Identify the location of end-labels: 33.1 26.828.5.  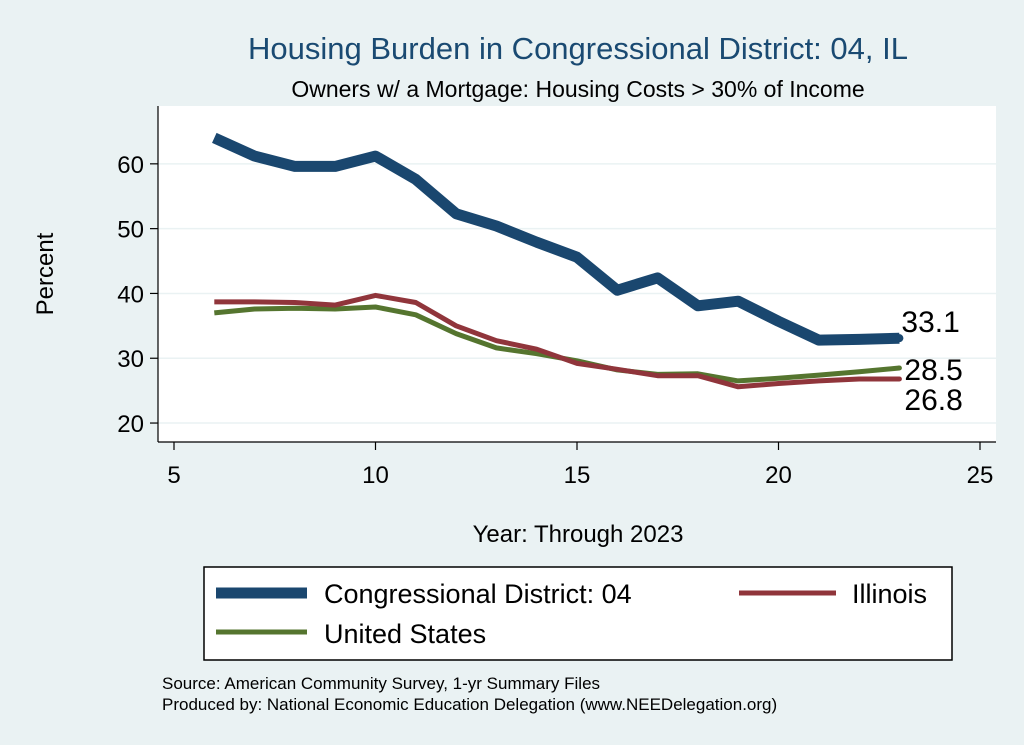
(931, 361).